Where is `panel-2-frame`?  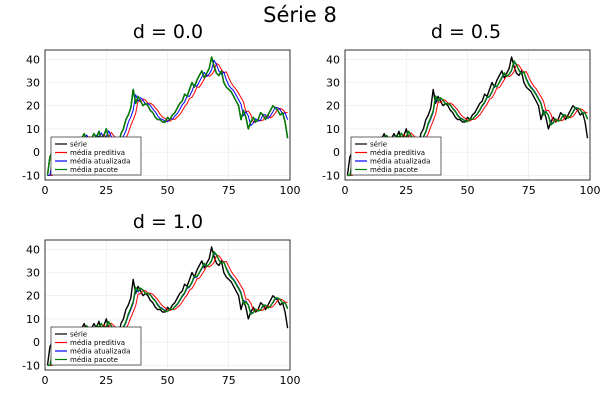 panel-2-frame is located at coordinates (467, 115).